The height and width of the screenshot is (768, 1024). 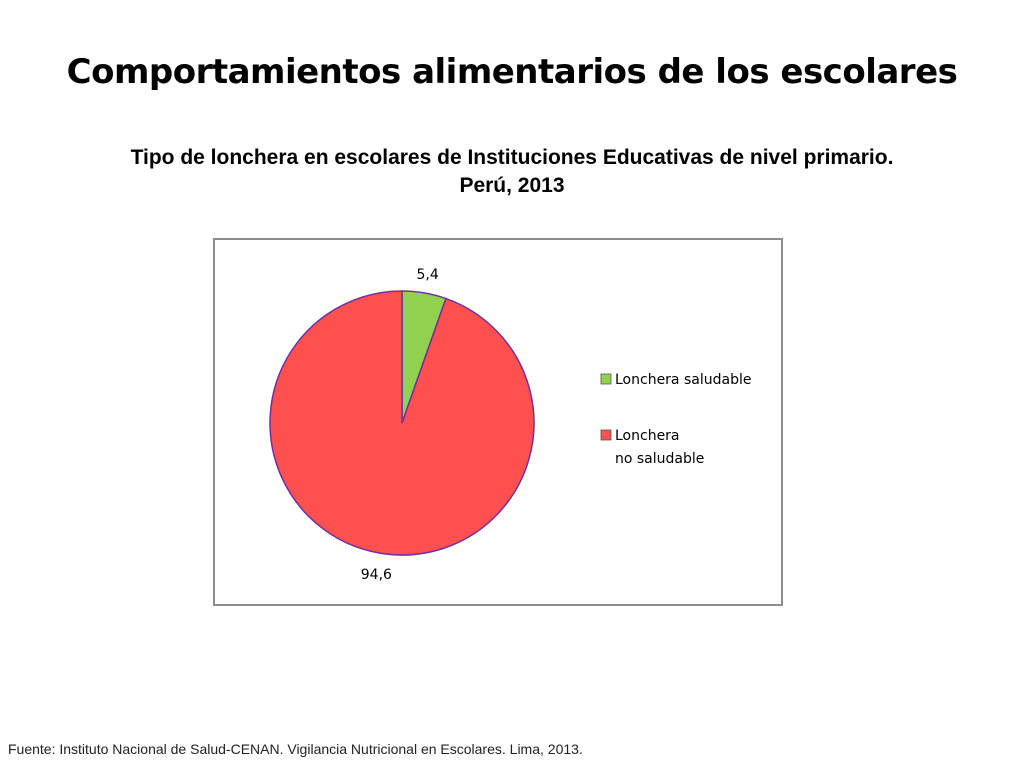 I want to click on data-label-no-saludable: 94,6, so click(x=376, y=575).